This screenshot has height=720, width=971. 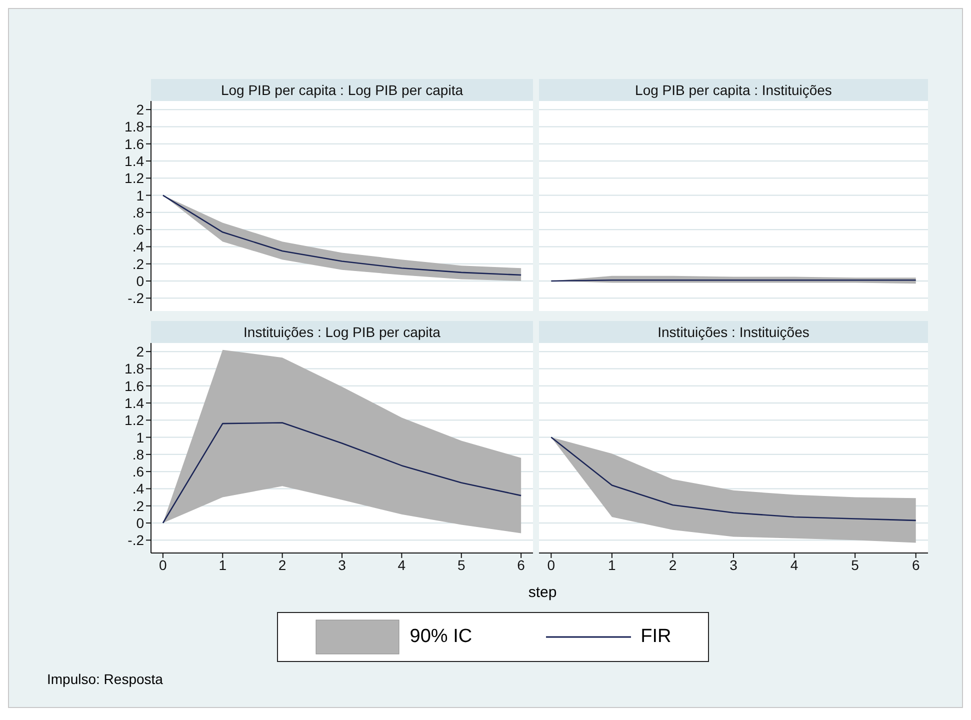 I want to click on chart-title: Instituições : Log PIB per capita, so click(x=342, y=332).